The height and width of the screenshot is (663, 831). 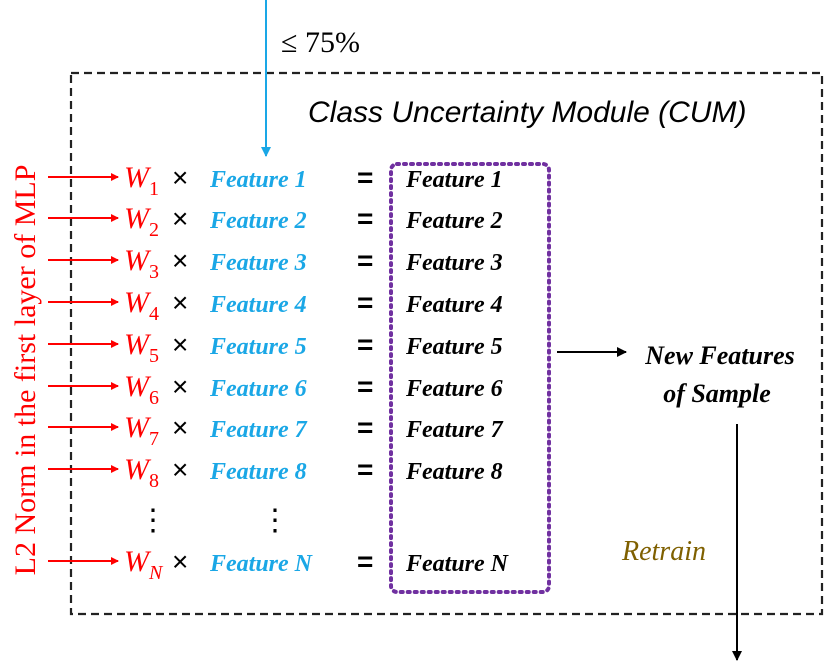 I want to click on output-feature: Feature 3, so click(x=454, y=263).